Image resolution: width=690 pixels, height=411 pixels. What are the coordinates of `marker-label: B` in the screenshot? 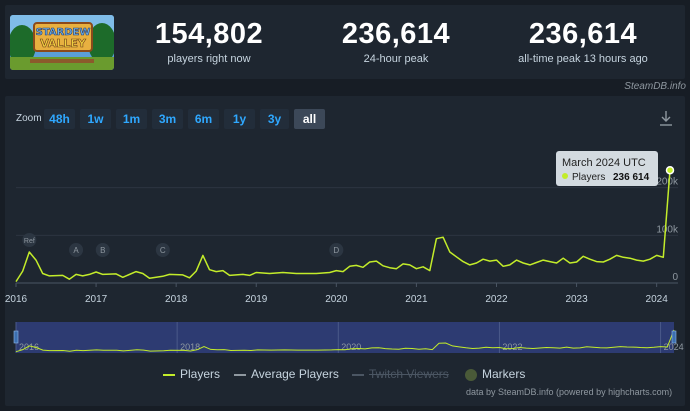 It's located at (102, 250).